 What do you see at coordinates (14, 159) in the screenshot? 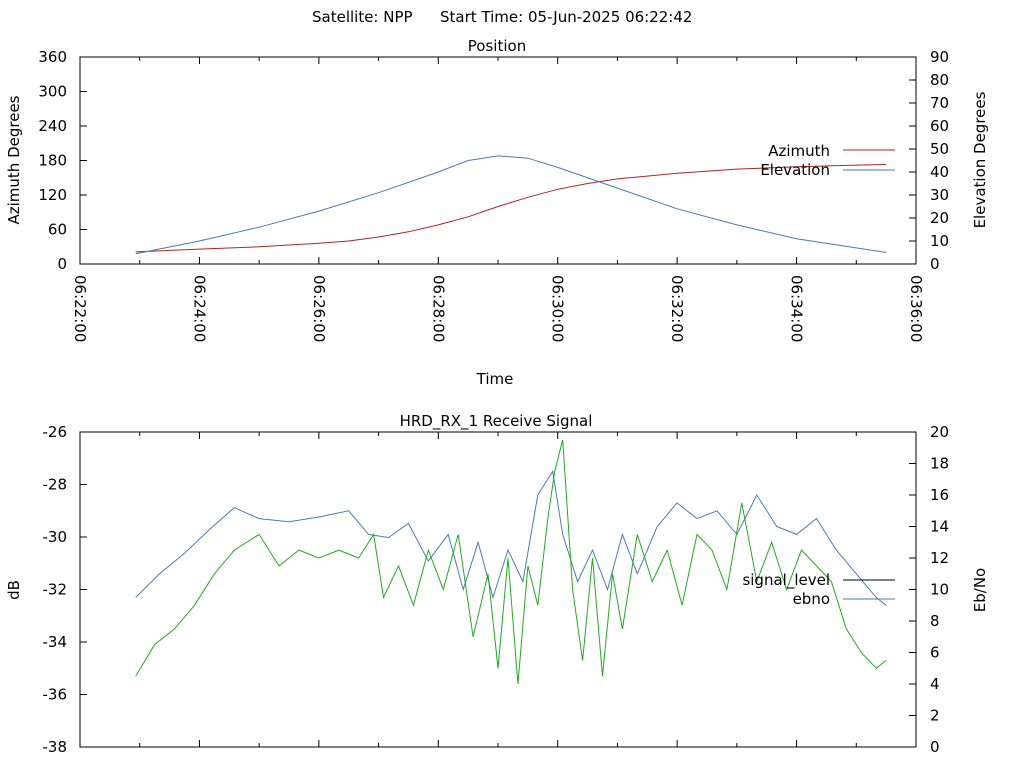
I see `position-ylabel: Azimuth Degrees` at bounding box center [14, 159].